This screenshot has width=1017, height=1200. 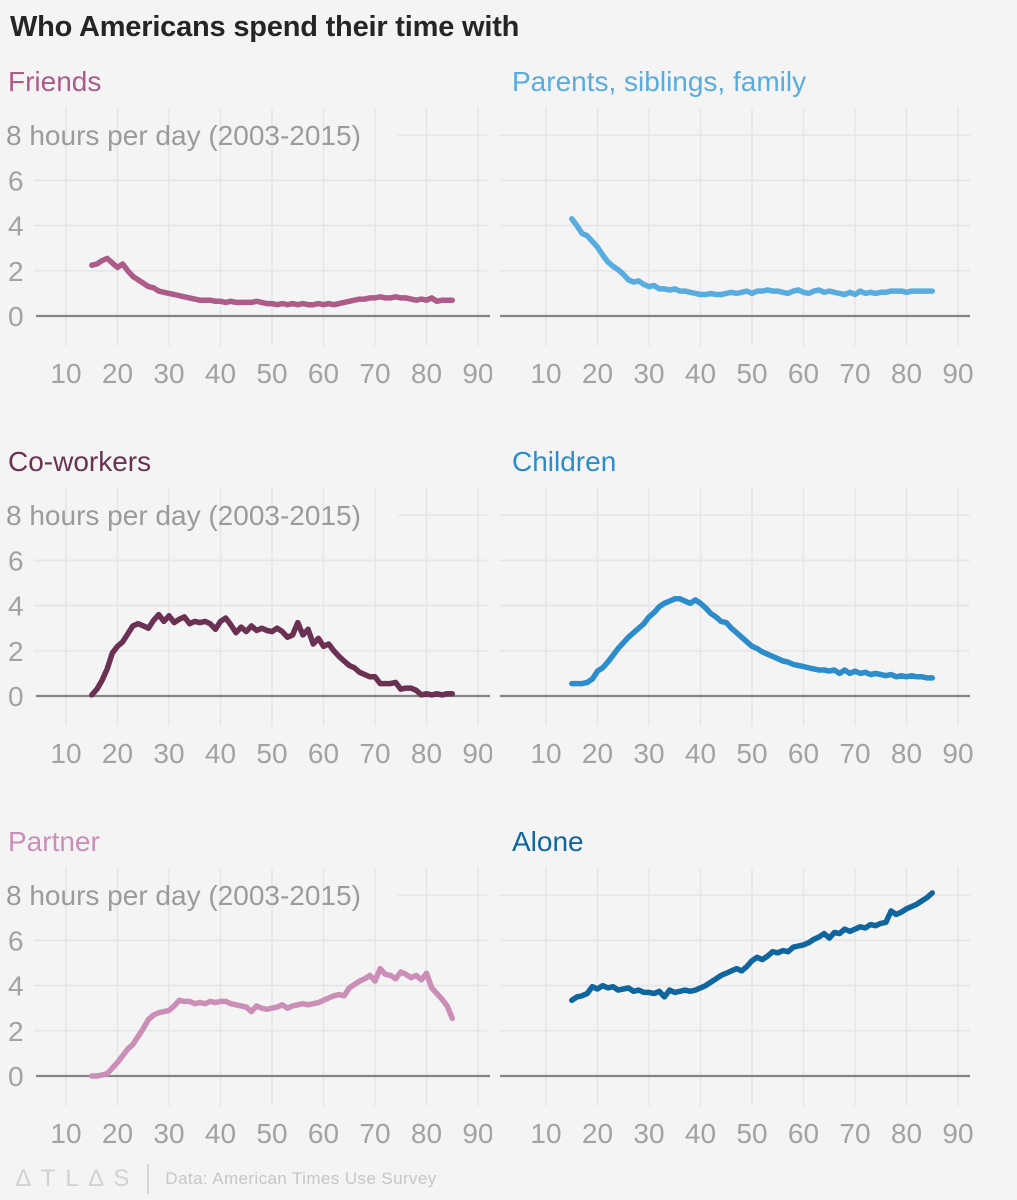 What do you see at coordinates (80, 461) in the screenshot?
I see `panel-title-co-workers: Co-workers` at bounding box center [80, 461].